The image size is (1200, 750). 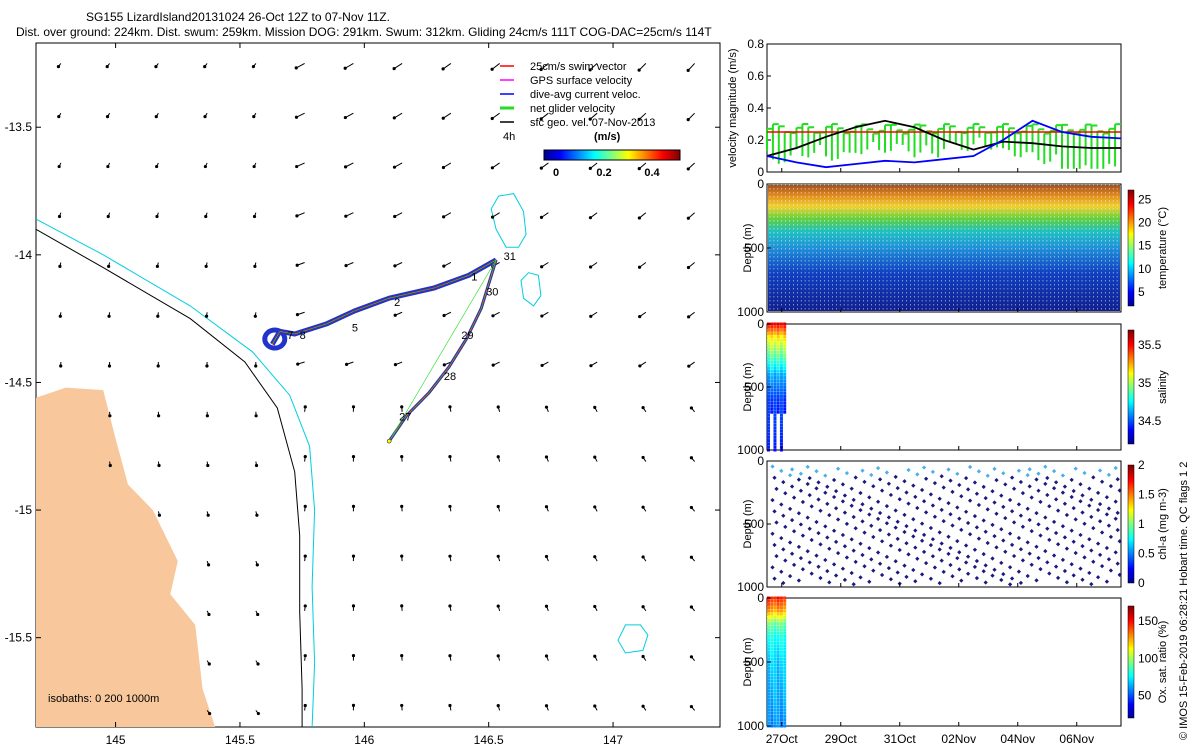 What do you see at coordinates (1163, 387) in the screenshot?
I see `sal-clabel: salinity` at bounding box center [1163, 387].